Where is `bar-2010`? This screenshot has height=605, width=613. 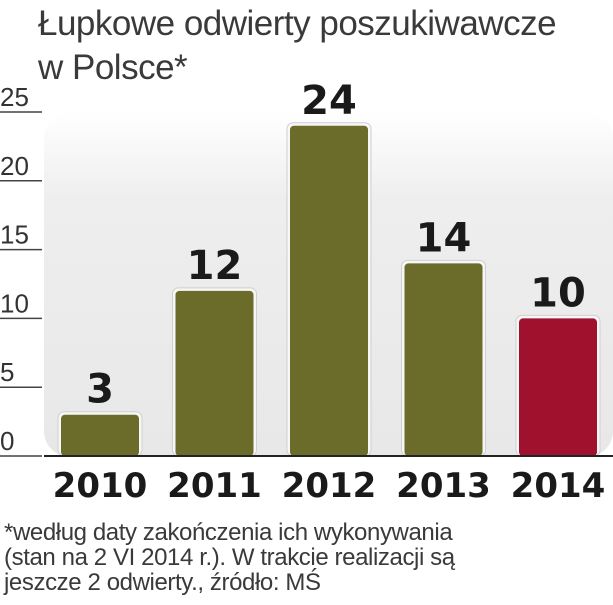
bar-2010 is located at coordinates (100, 435).